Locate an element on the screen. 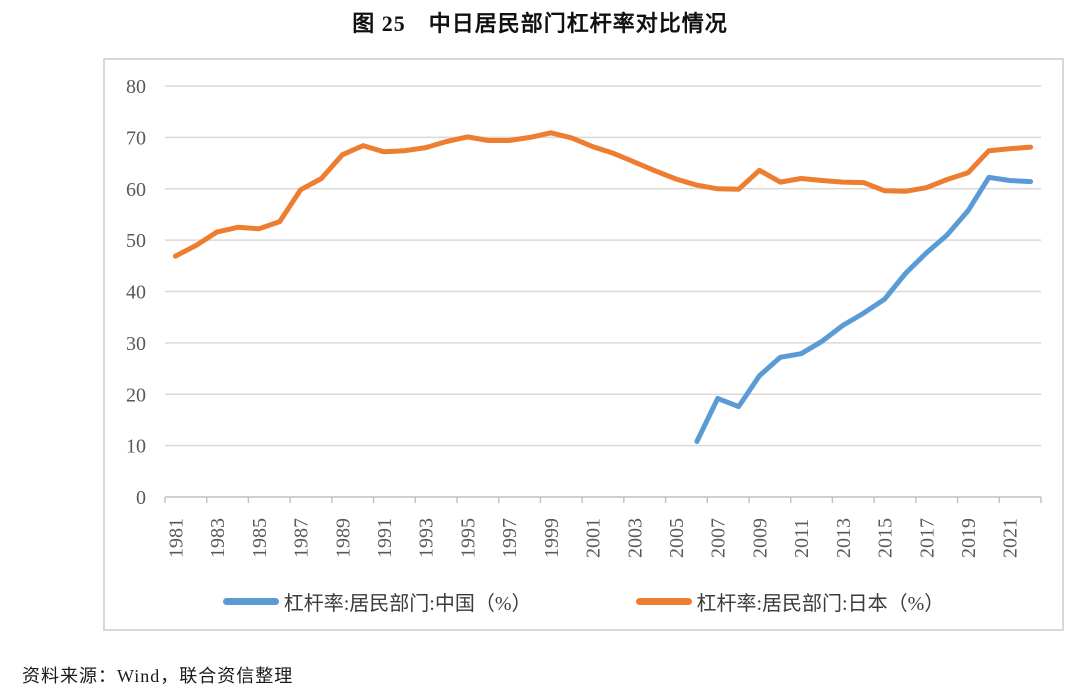 The height and width of the screenshot is (699, 1080). x-tick-label: 2001 is located at coordinates (594, 538).